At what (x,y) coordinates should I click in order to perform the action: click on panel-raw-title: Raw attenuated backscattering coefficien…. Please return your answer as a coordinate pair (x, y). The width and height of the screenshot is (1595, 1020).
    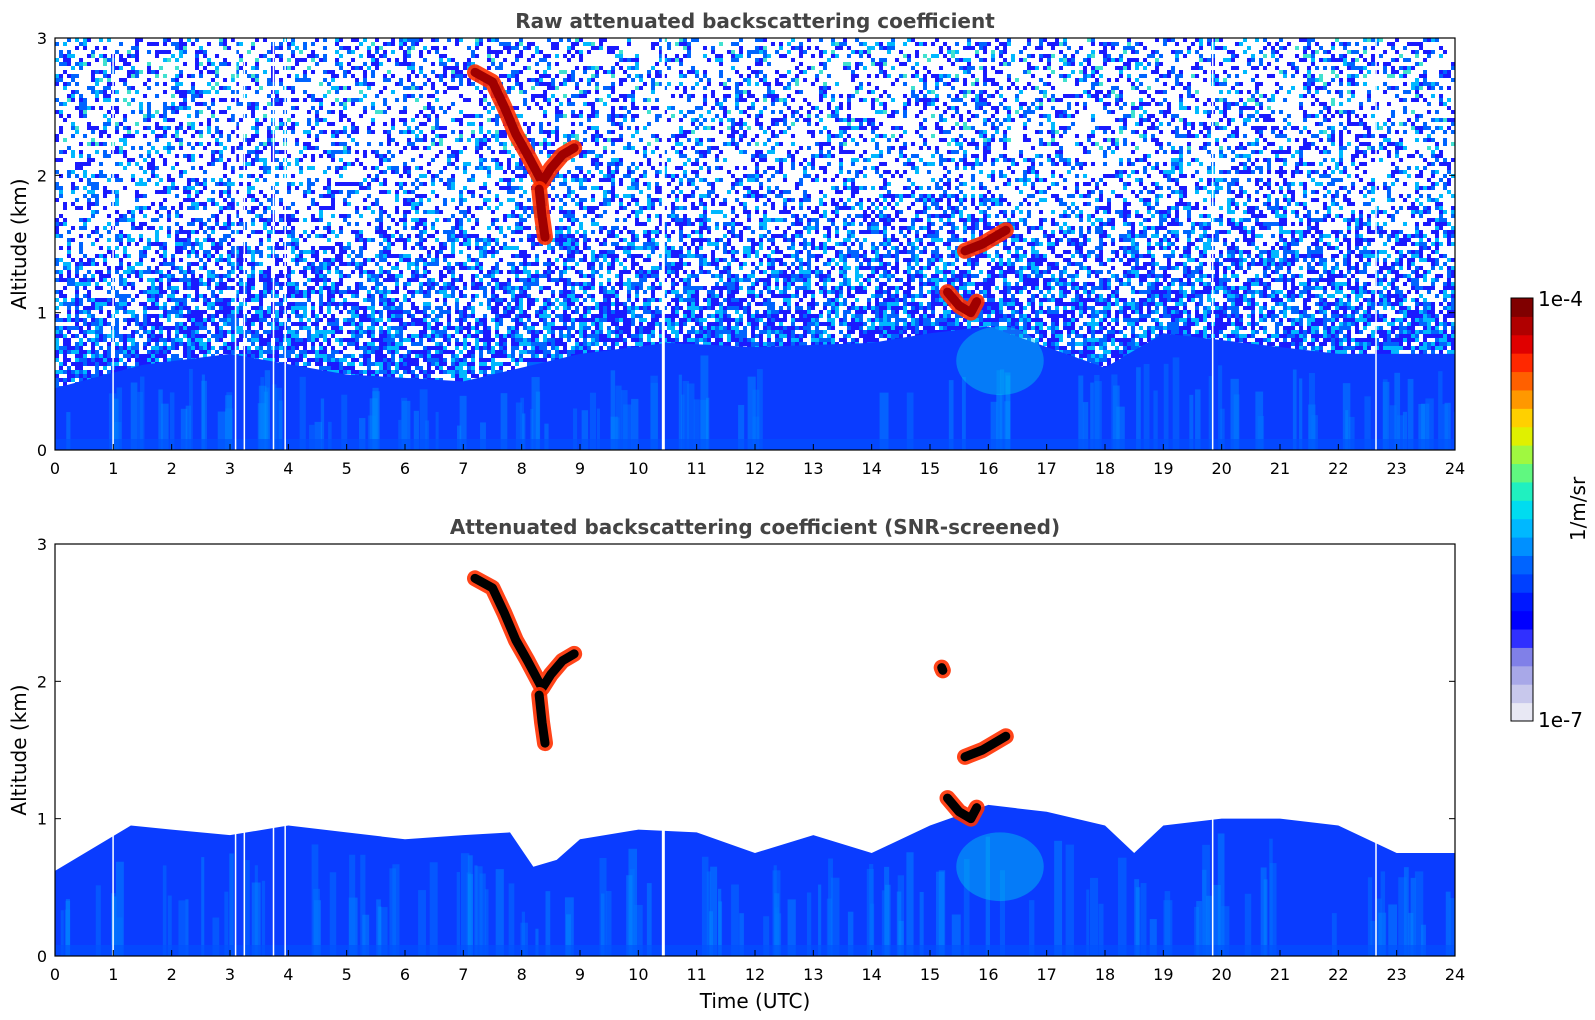
    Looking at the image, I should click on (755, 21).